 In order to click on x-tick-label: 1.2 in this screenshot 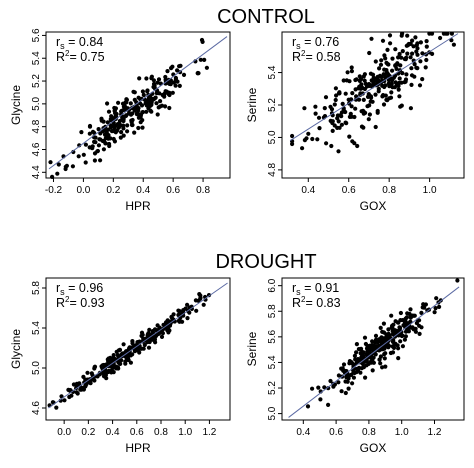, I will do `click(209, 432)`.